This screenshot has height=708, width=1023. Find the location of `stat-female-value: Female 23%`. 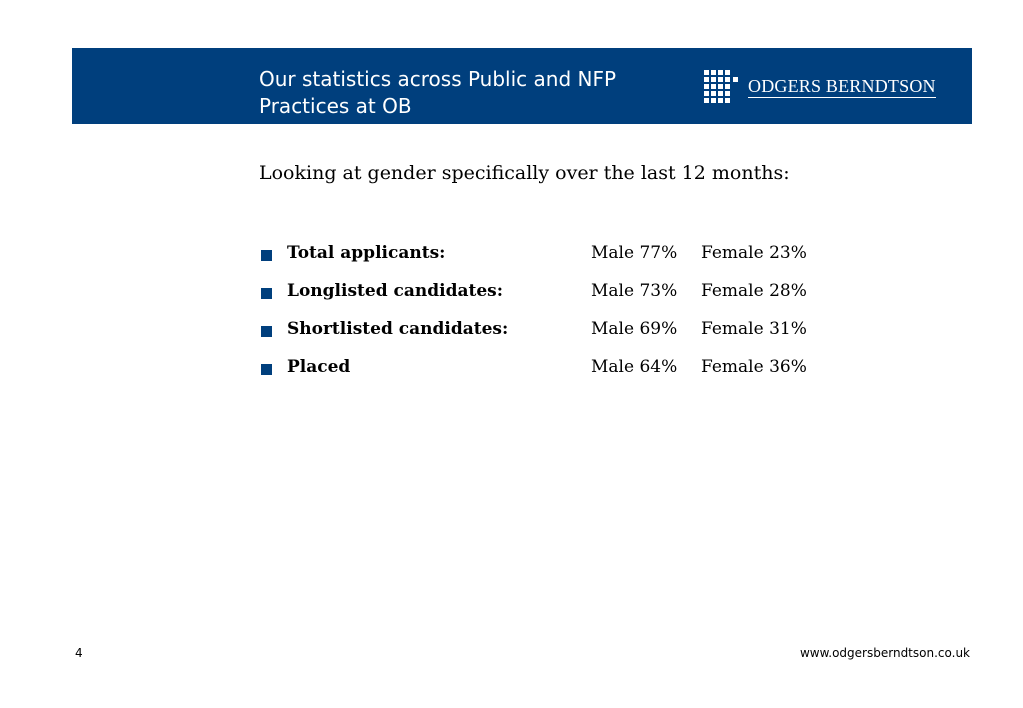

stat-female-value: Female 23% is located at coordinates (754, 253).